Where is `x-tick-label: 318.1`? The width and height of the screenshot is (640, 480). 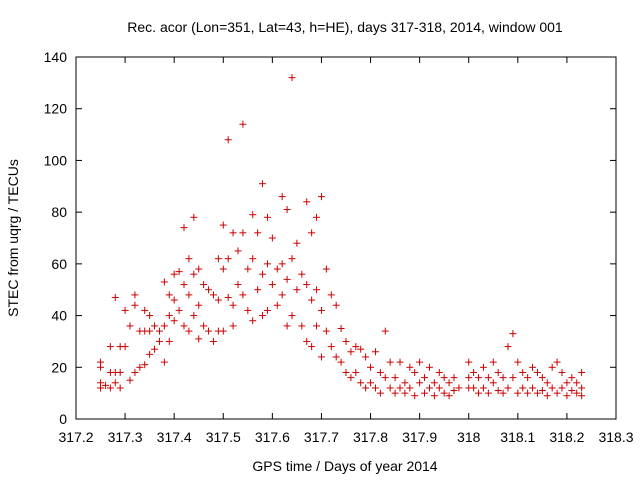
x-tick-label: 318.1 is located at coordinates (517, 437).